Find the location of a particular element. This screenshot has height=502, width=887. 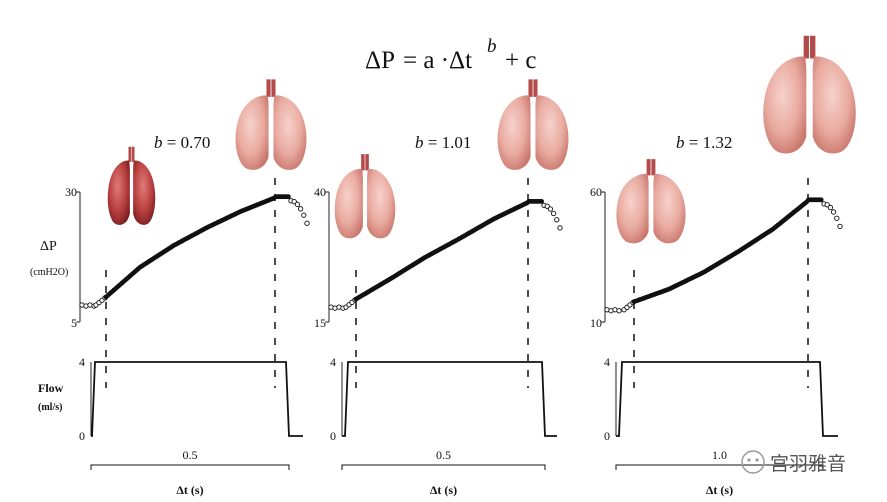

flow-axis-title: Flow (ml/s) is located at coordinates (51, 397).